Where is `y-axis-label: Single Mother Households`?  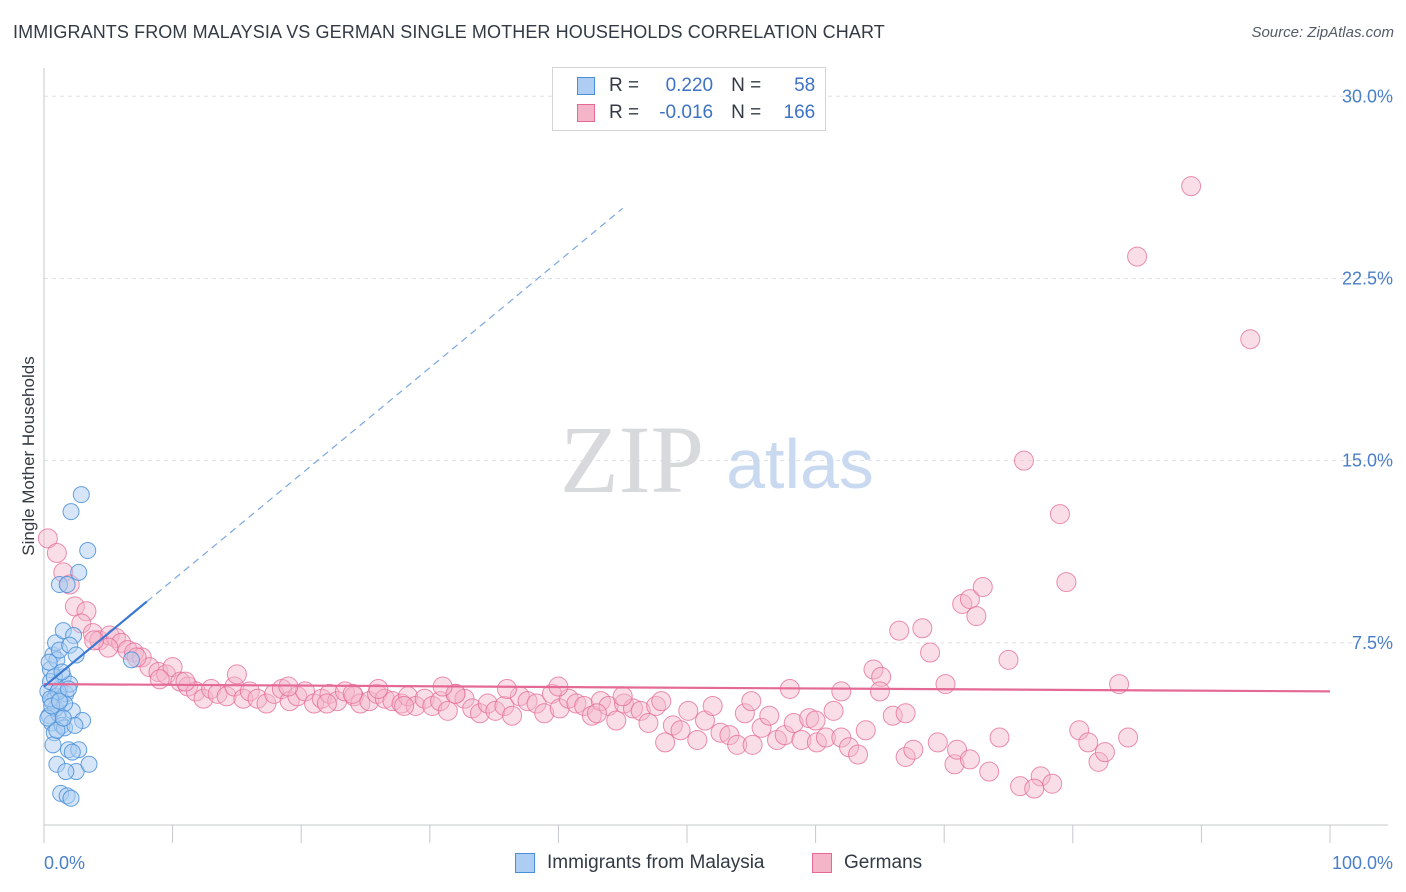
y-axis-label: Single Mother Households is located at coordinates (28, 455).